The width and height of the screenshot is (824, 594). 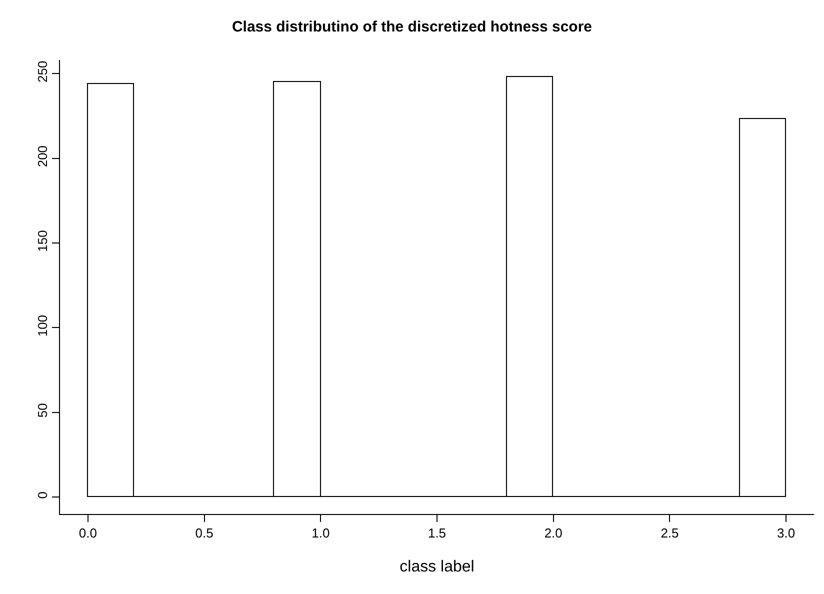 What do you see at coordinates (42, 156) in the screenshot?
I see `y-tick-label: 200` at bounding box center [42, 156].